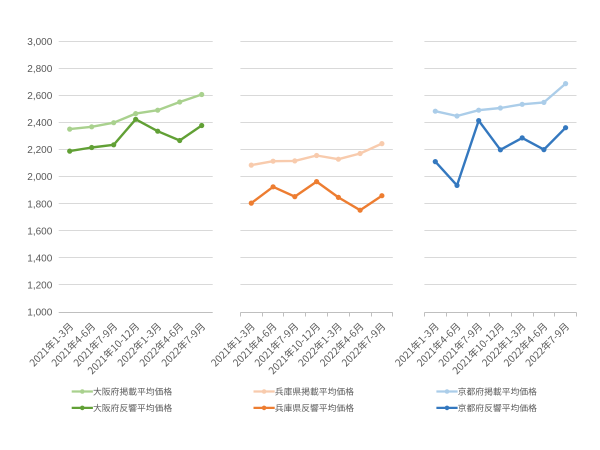  Describe the element at coordinates (39, 42) in the screenshot. I see `svg-text: 3,000` at that location.